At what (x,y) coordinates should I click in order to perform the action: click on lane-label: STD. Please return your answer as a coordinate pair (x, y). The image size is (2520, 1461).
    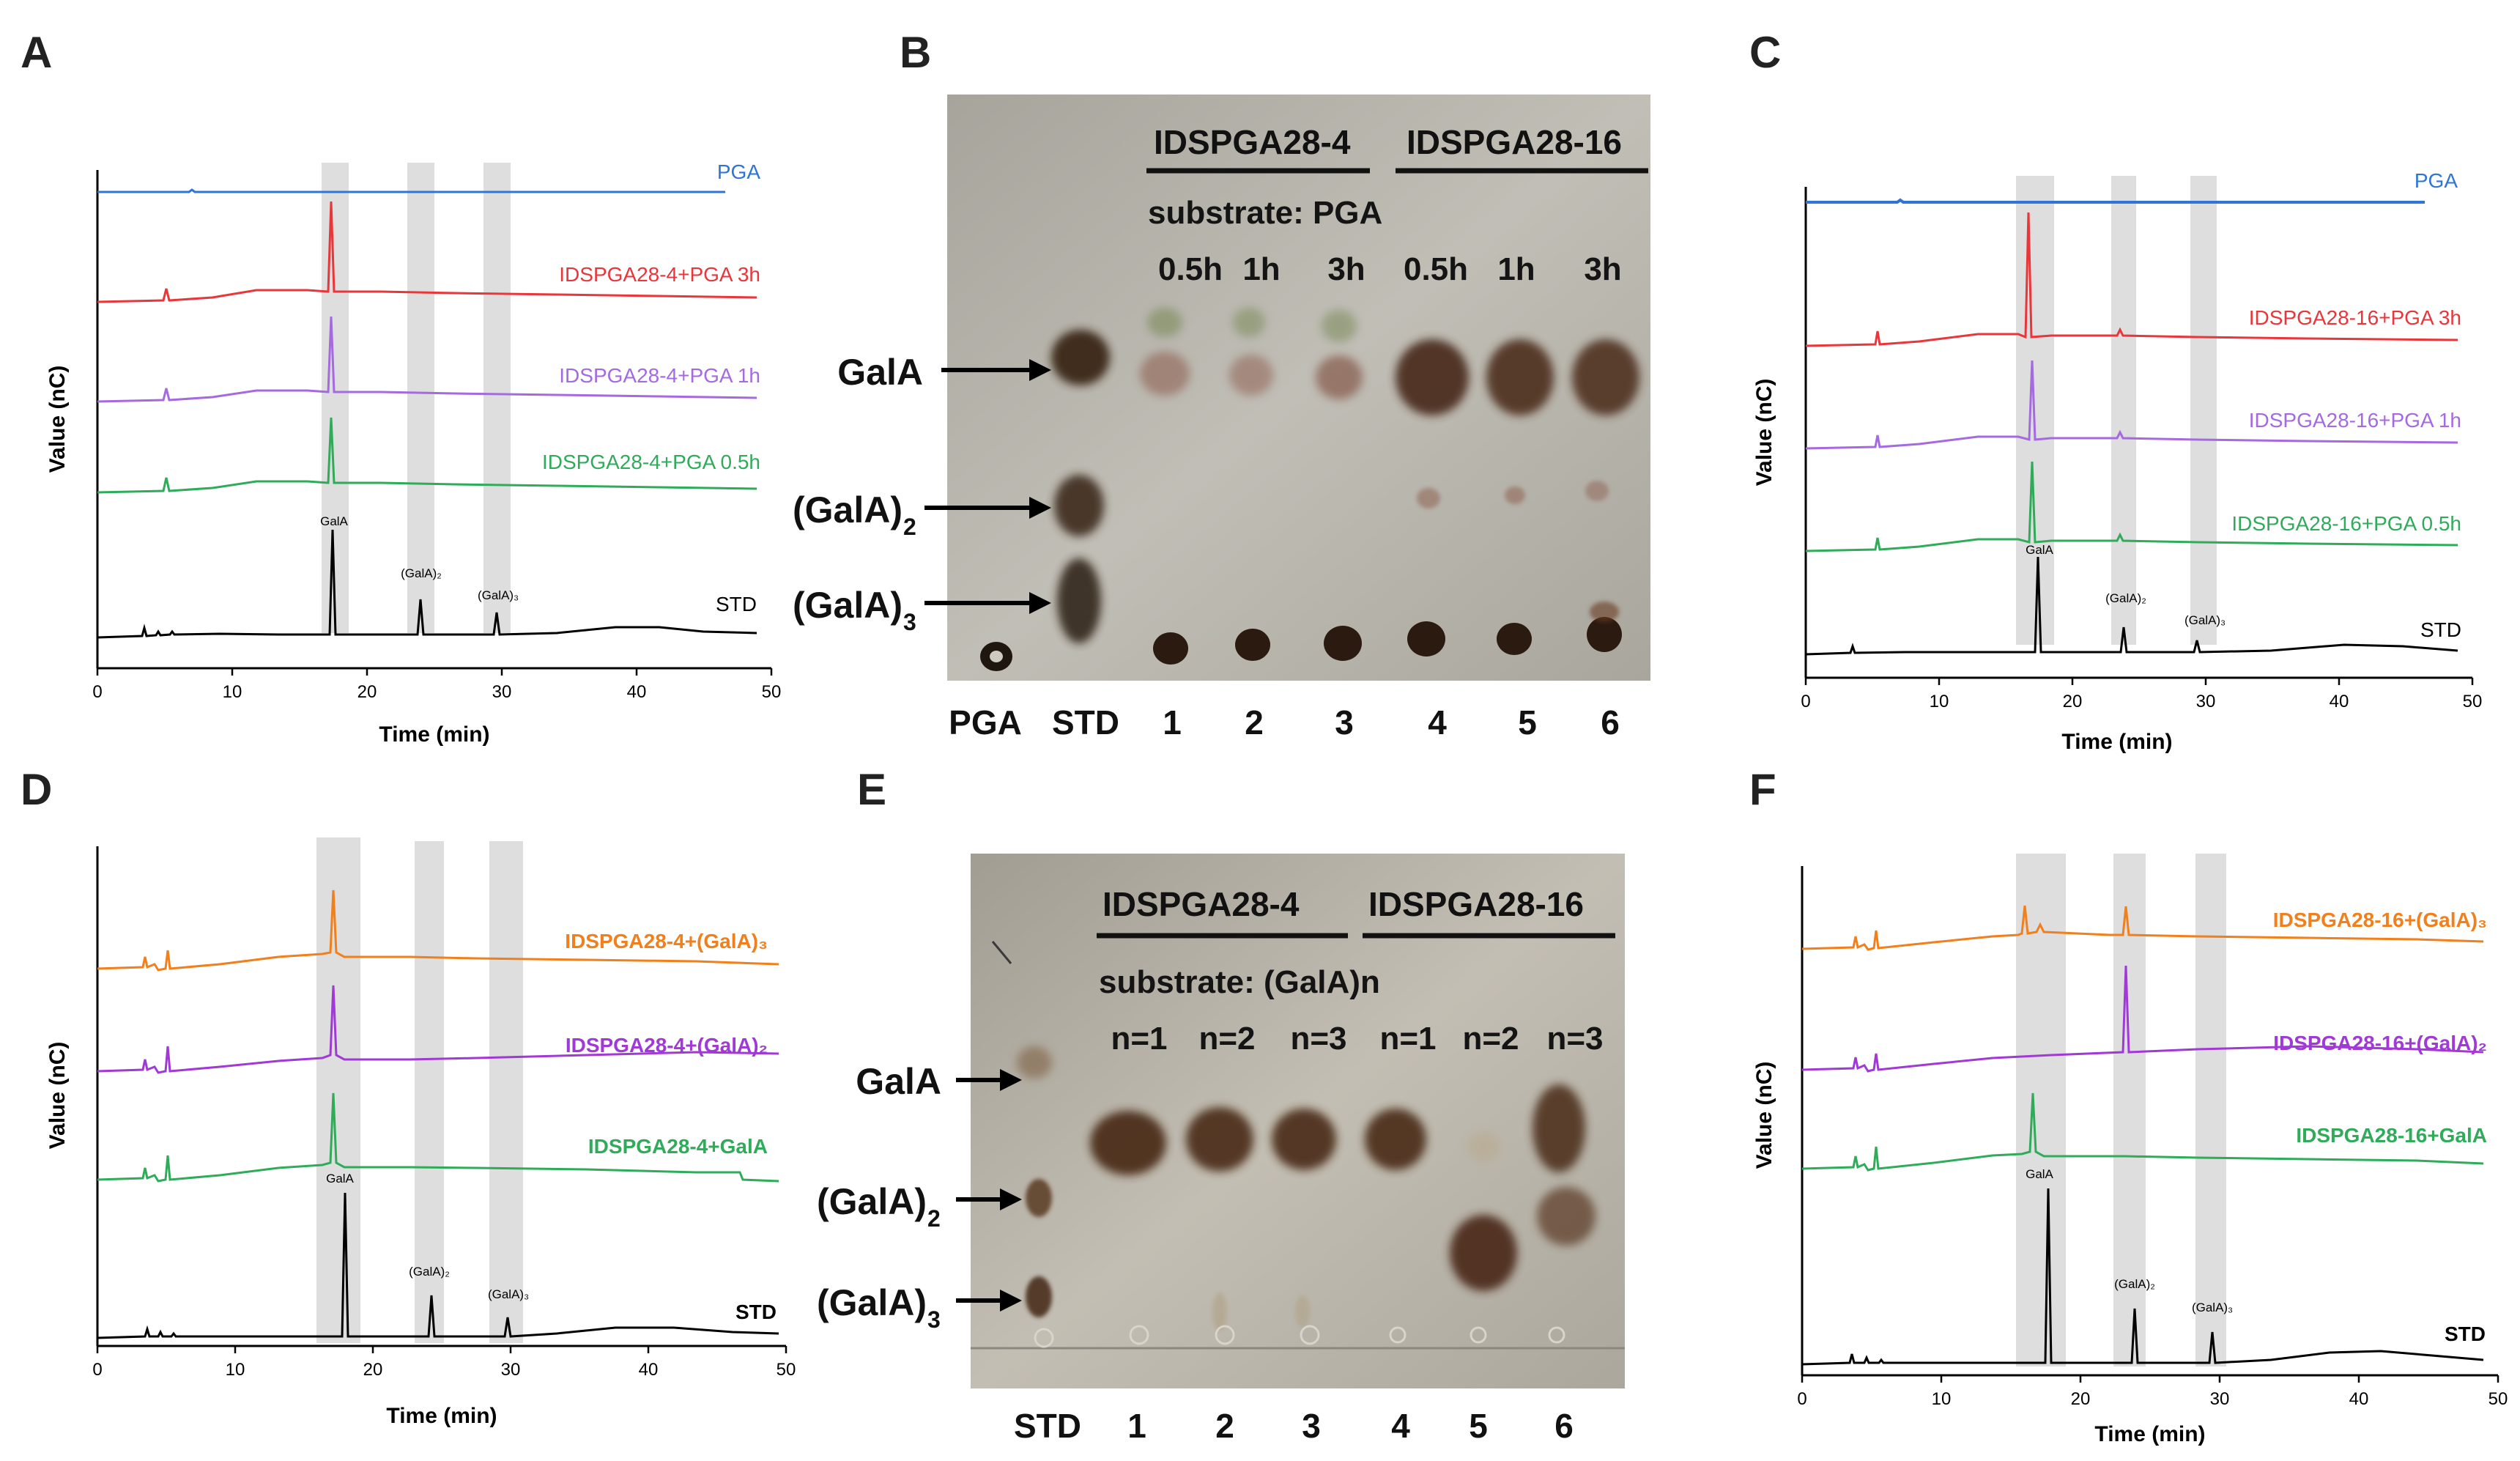
    Looking at the image, I should click on (1047, 1426).